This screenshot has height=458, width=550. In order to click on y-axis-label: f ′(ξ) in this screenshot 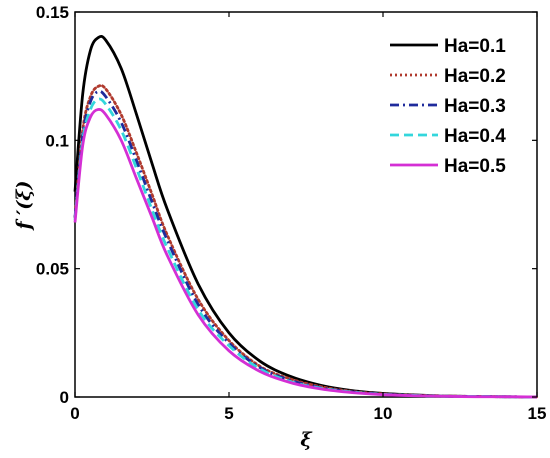, I will do `click(24, 205)`.